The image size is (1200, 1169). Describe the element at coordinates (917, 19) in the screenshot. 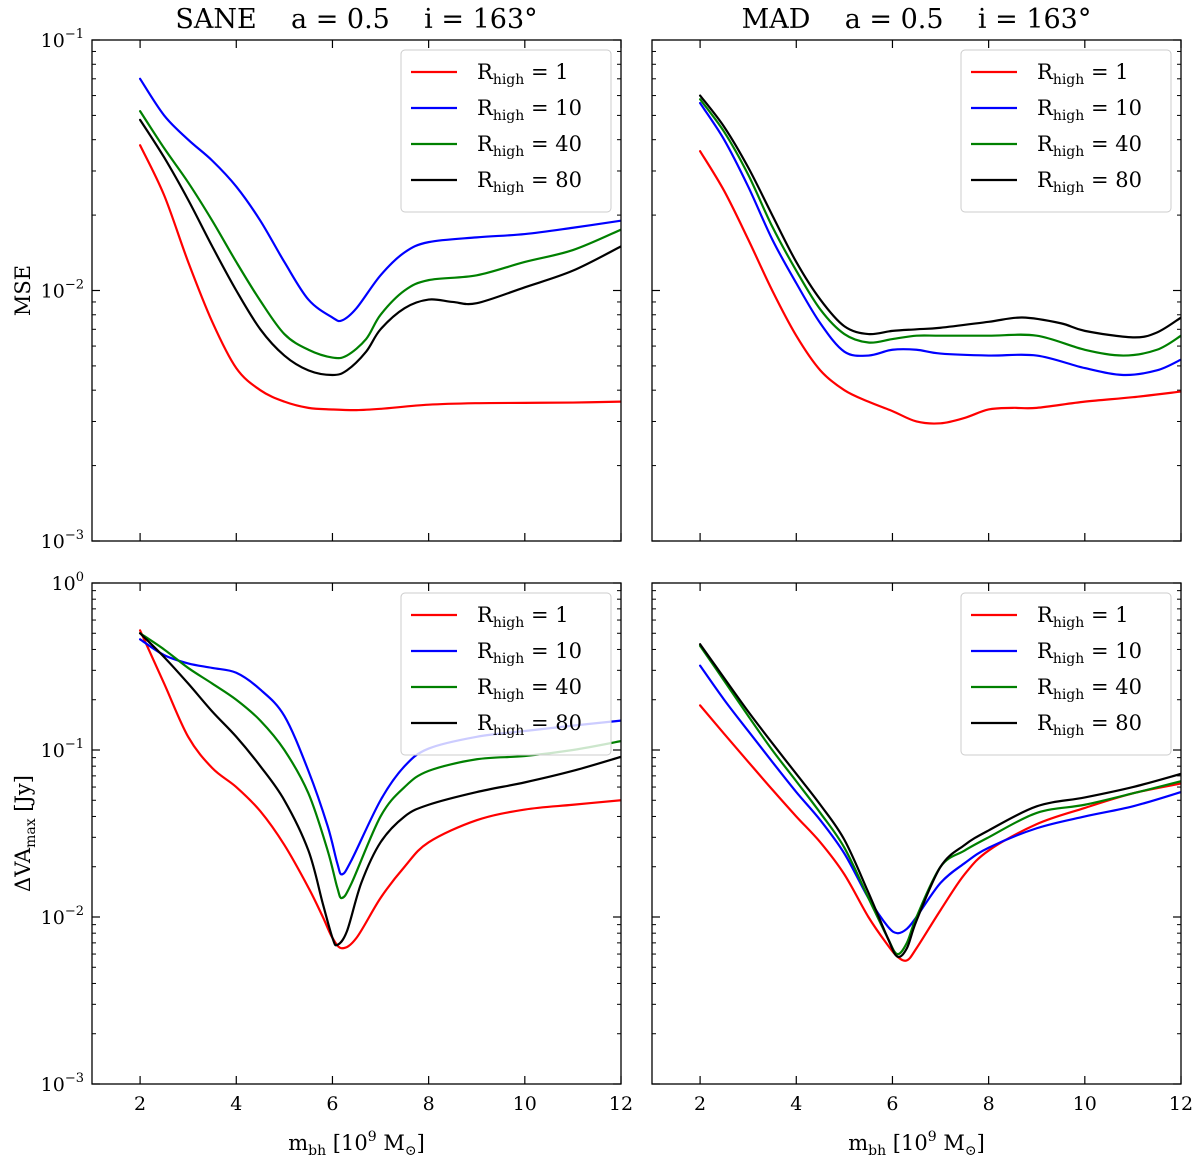

I see `panel-title: MAD a = 0.5 i = 163°` at that location.